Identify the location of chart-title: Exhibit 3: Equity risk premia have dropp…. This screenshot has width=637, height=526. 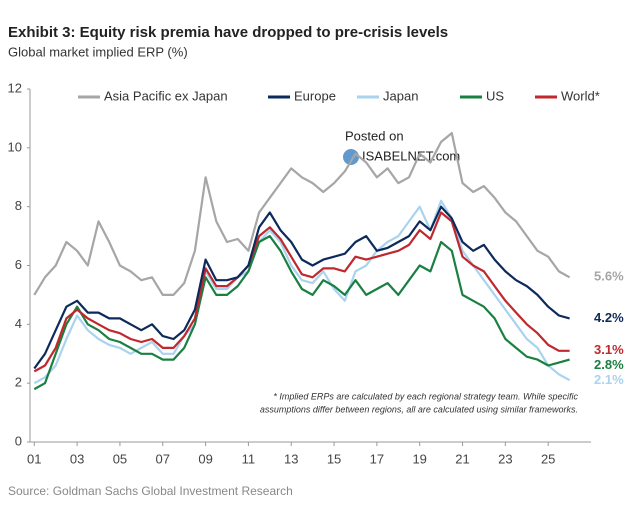
(228, 32).